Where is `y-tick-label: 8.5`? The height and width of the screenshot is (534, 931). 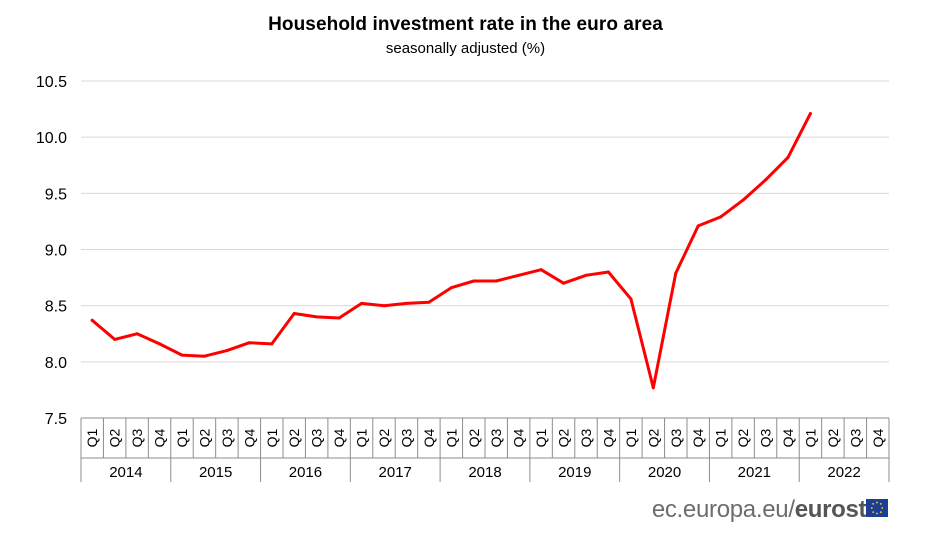 y-tick-label: 8.5 is located at coordinates (56, 307).